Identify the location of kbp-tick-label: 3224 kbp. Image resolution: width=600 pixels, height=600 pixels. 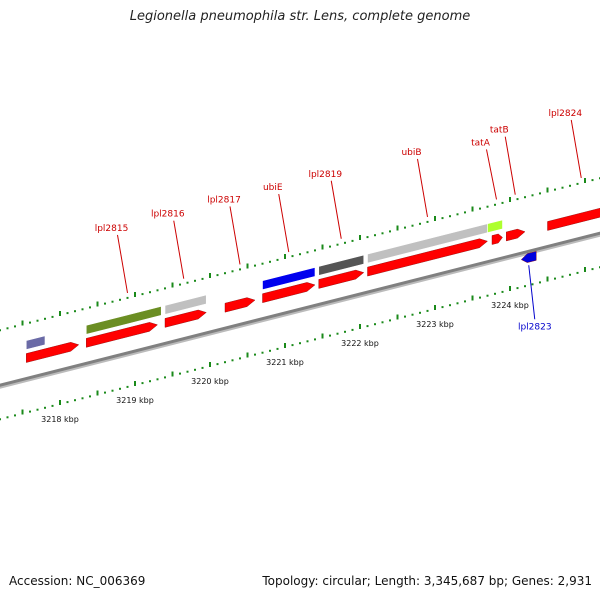
(510, 305).